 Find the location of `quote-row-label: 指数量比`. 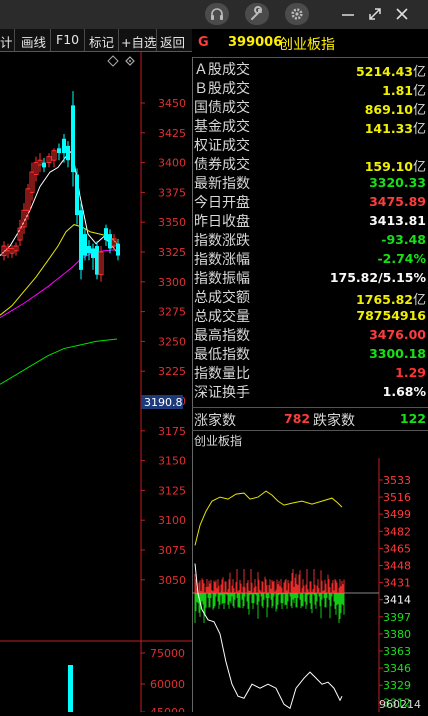

quote-row-label: 指数量比 is located at coordinates (222, 374).